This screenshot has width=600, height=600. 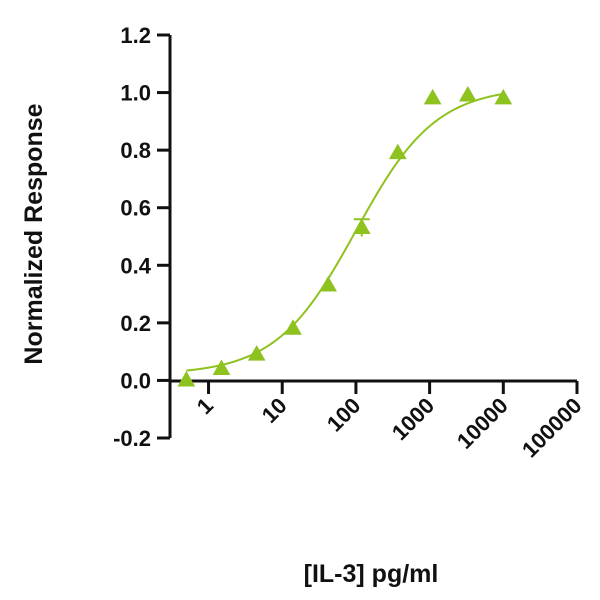 What do you see at coordinates (135, 35) in the screenshot?
I see `y-tick-label: 1.2` at bounding box center [135, 35].